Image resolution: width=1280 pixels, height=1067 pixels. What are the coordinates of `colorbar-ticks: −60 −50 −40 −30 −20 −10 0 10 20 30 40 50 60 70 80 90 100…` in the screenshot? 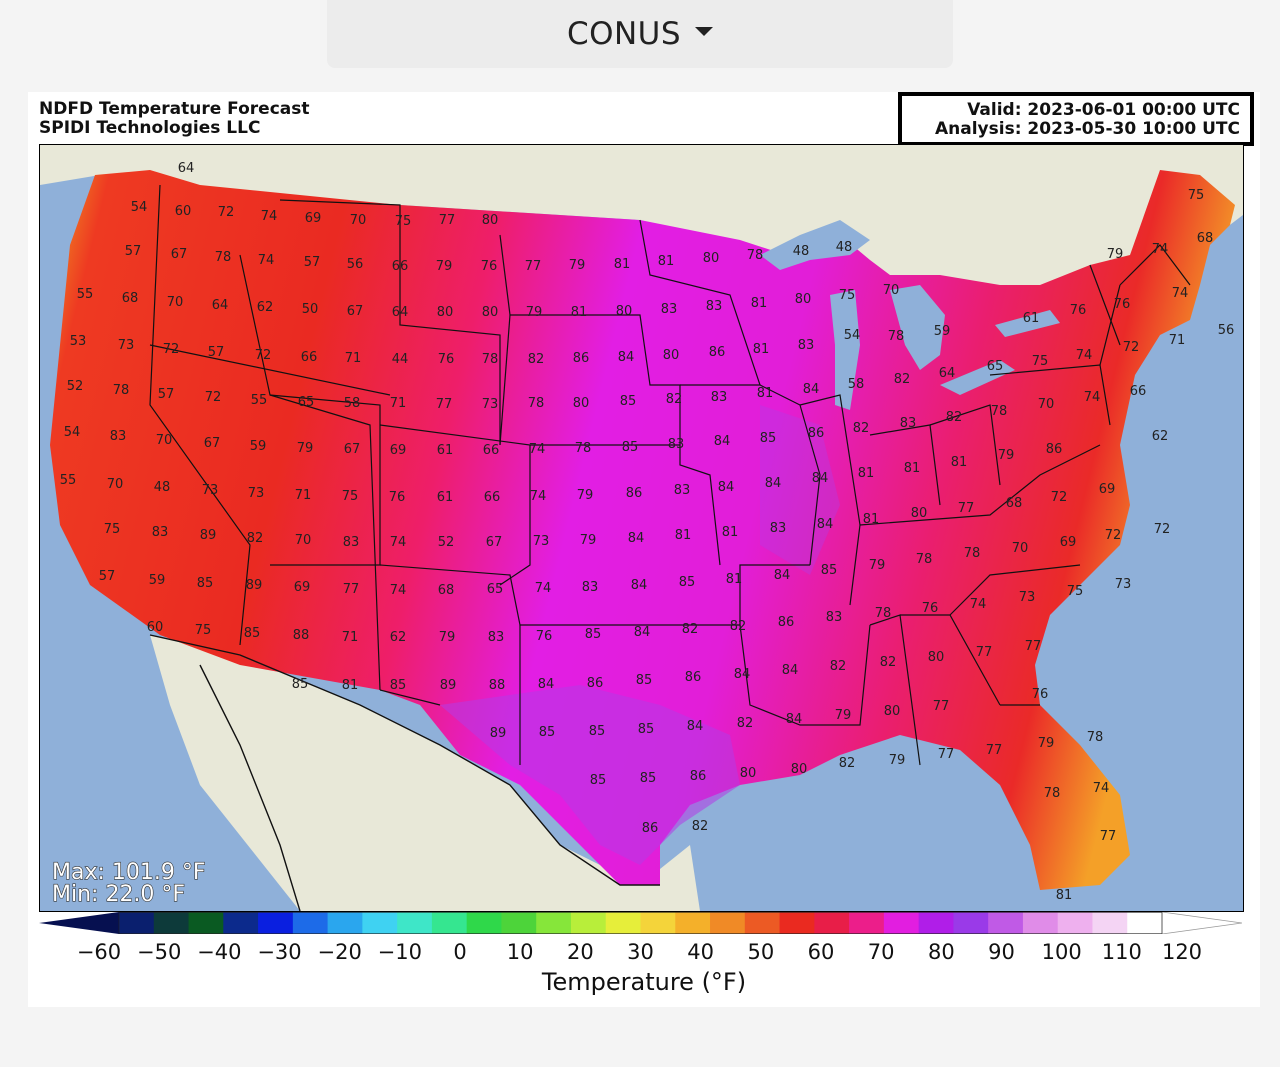 It's located at (640, 955).